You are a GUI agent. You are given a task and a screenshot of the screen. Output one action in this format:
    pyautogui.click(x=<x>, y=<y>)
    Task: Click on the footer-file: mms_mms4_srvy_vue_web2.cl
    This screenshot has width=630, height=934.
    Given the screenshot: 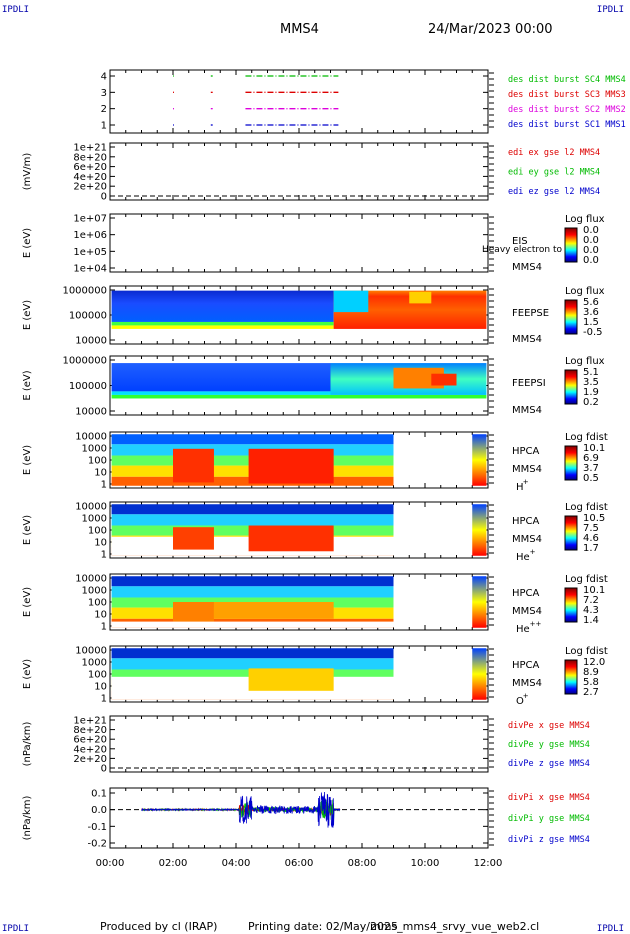 What is the action you would take?
    pyautogui.click(x=455, y=926)
    